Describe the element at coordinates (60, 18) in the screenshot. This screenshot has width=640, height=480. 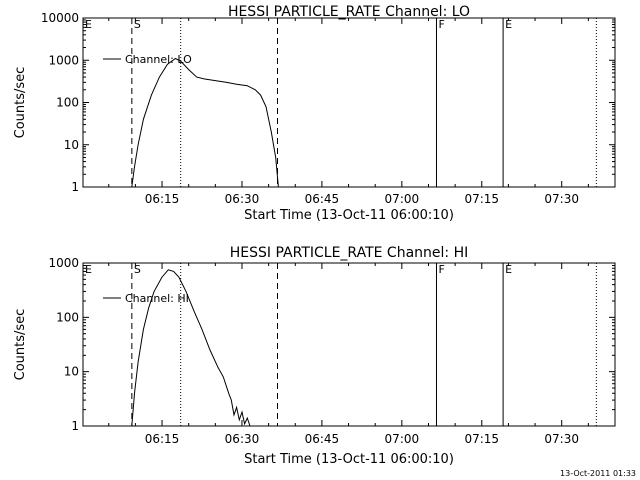
I see `y-tick-label: 10000` at that location.